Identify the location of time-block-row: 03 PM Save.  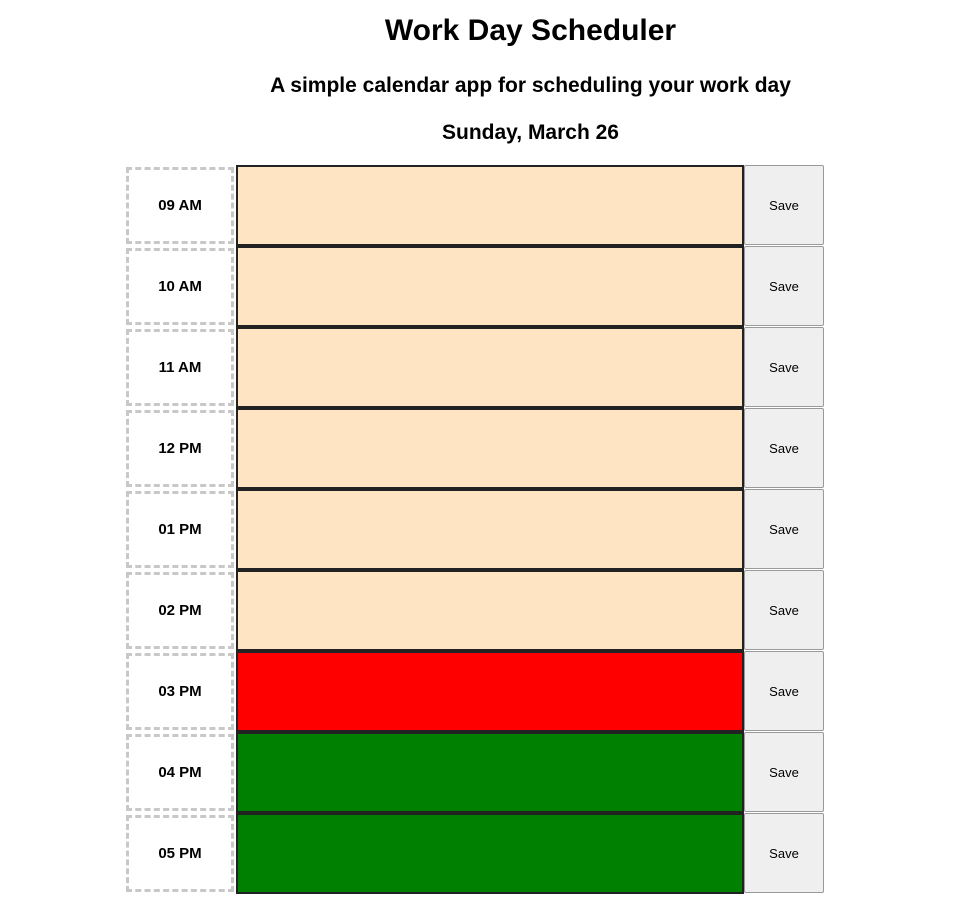
(476, 691).